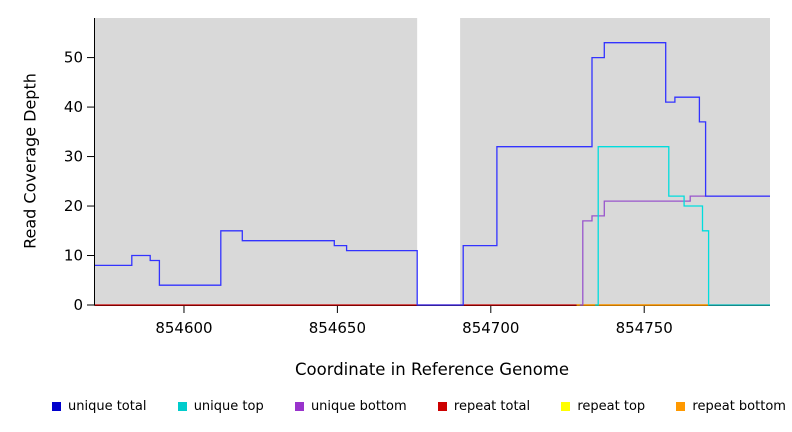  Describe the element at coordinates (337, 328) in the screenshot. I see `x-tick-label: 854650` at that location.